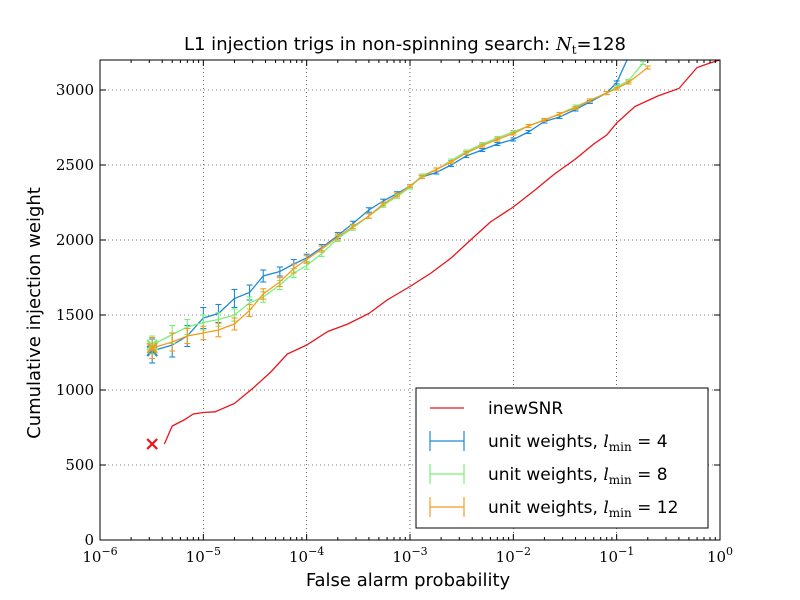 The width and height of the screenshot is (800, 600). I want to click on x-tick-label: 10⁻², so click(513, 555).